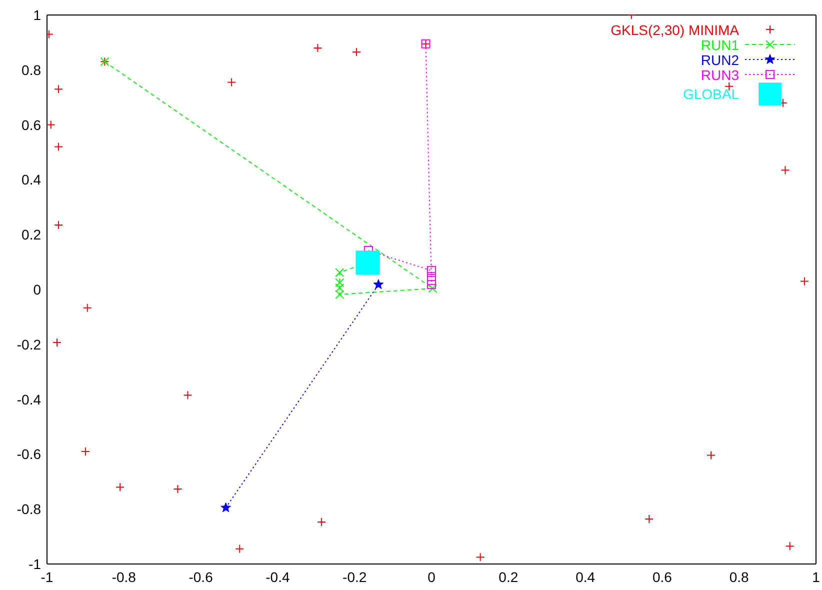 This screenshot has height=590, width=822. Describe the element at coordinates (278, 576) in the screenshot. I see `x-tick-label: -0.4` at that location.